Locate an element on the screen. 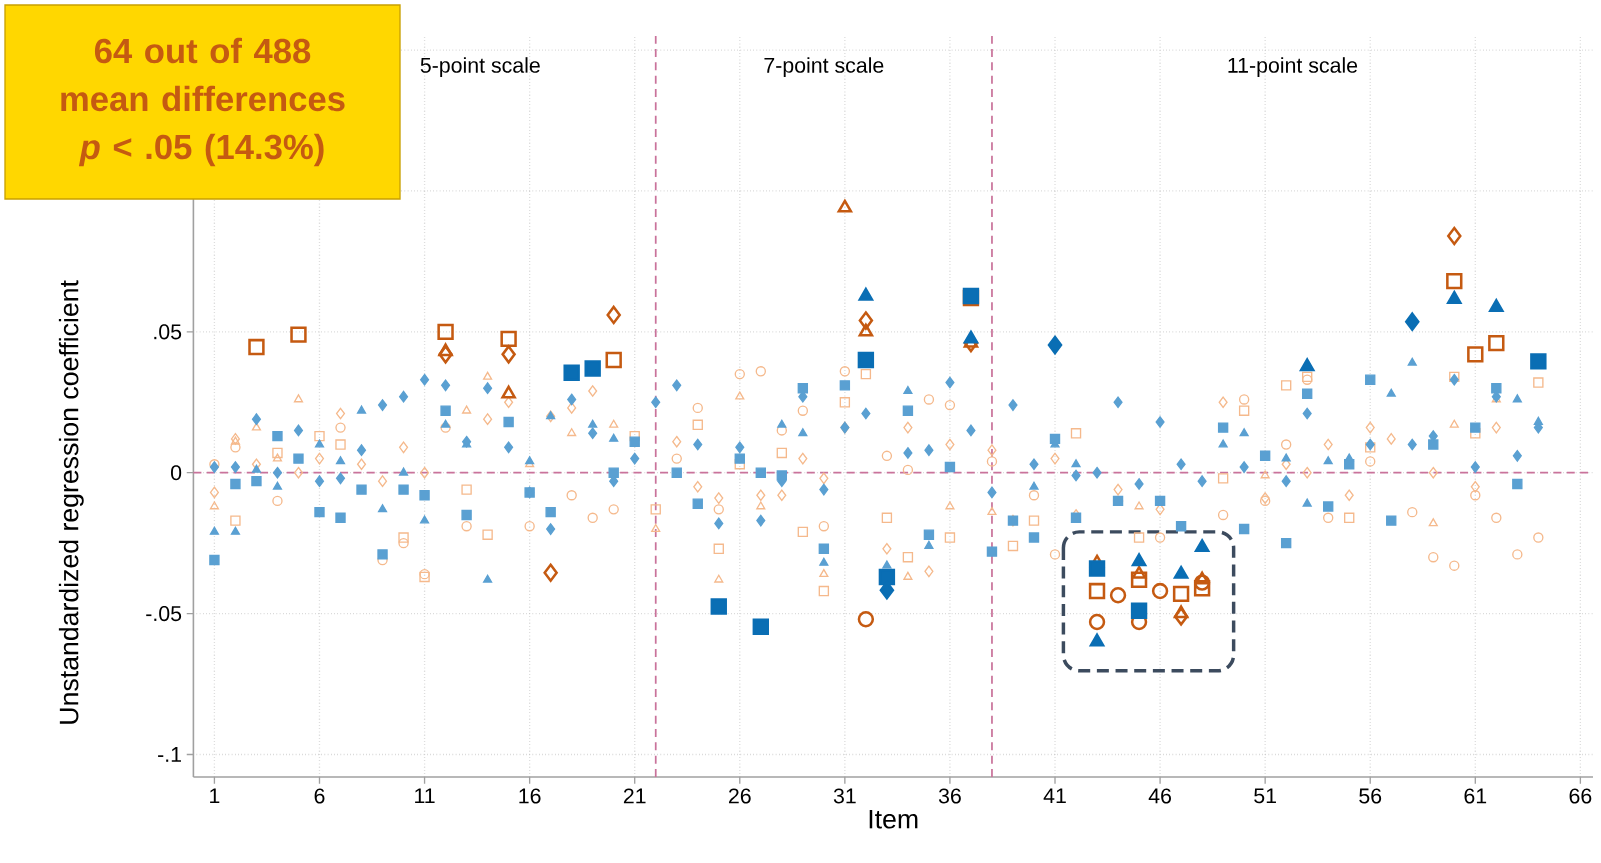  x-tick-label: 41 is located at coordinates (1054, 796).